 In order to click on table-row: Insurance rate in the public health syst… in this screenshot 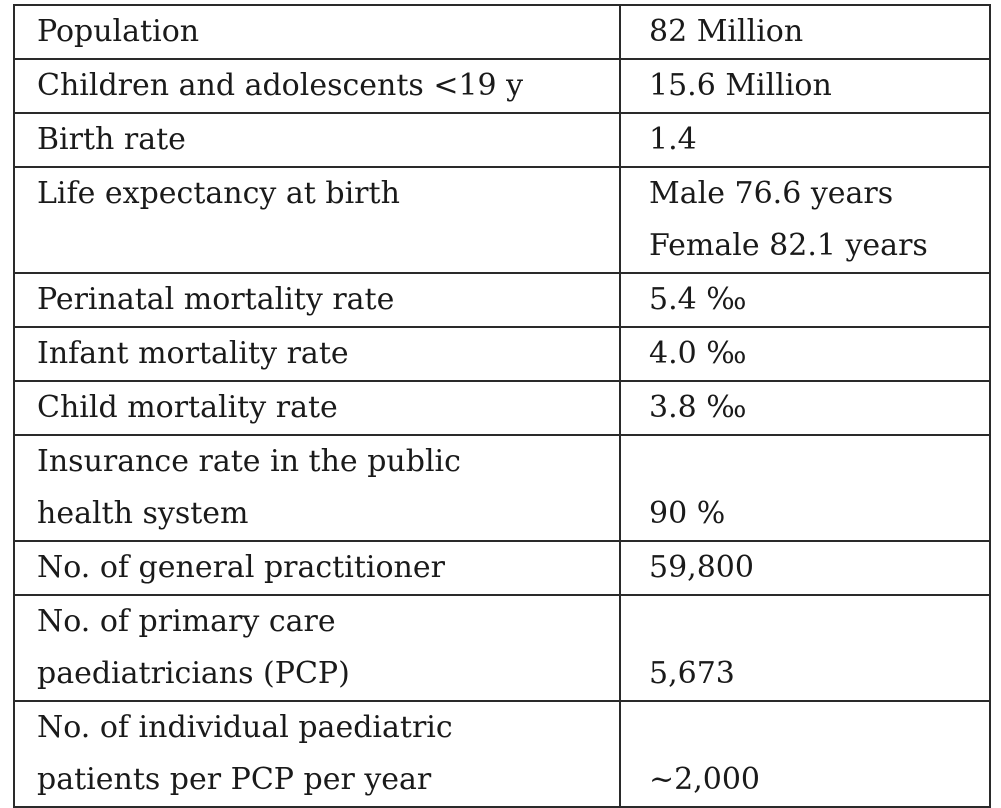, I will do `click(502, 488)`.